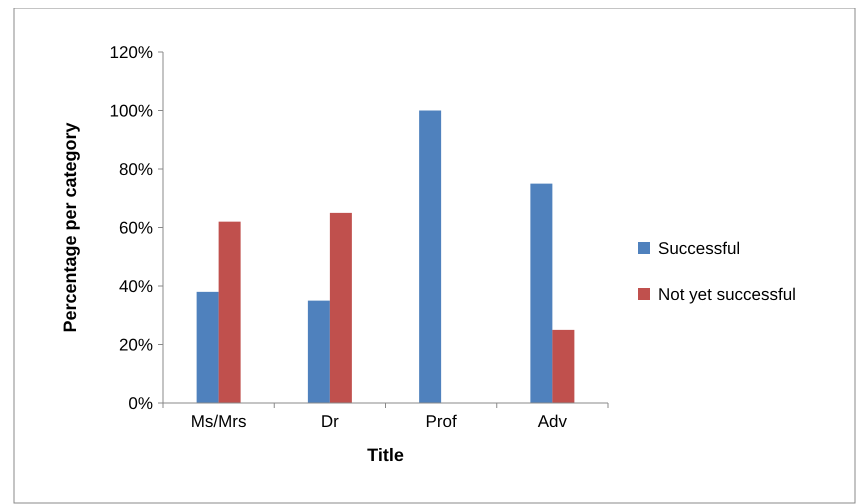 This screenshot has height=504, width=864. Describe the element at coordinates (131, 52) in the screenshot. I see `y-tick-label: 120%` at that location.